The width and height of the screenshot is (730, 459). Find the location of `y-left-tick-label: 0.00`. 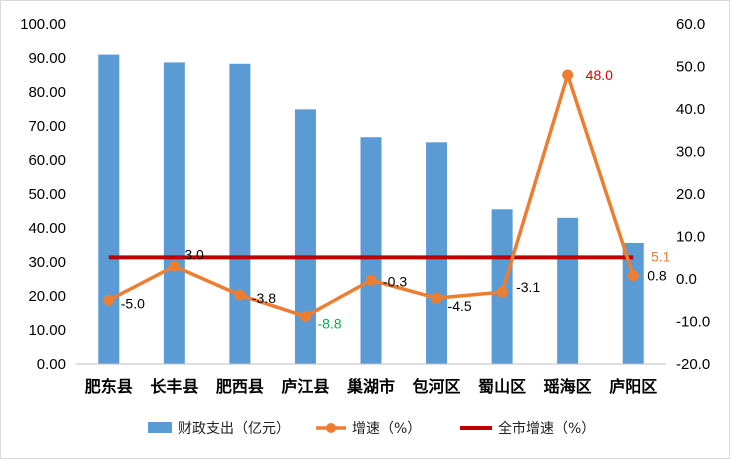

y-left-tick-label: 0.00 is located at coordinates (51, 364).